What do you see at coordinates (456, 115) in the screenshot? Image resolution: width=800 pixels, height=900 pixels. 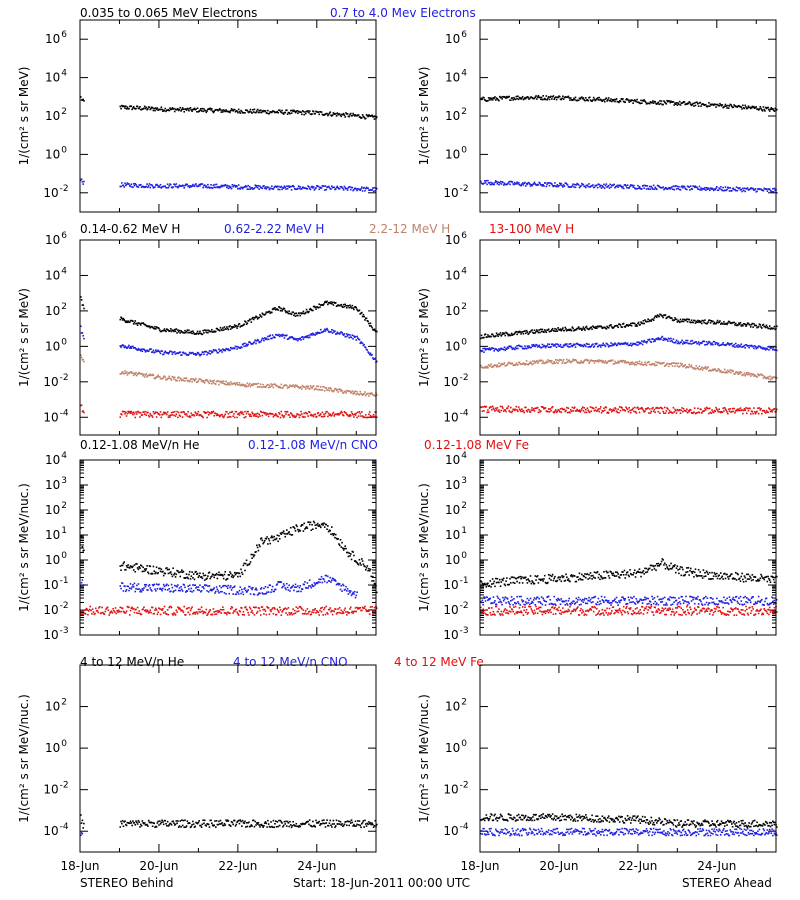 I see `ytick-label: 102` at bounding box center [456, 115].